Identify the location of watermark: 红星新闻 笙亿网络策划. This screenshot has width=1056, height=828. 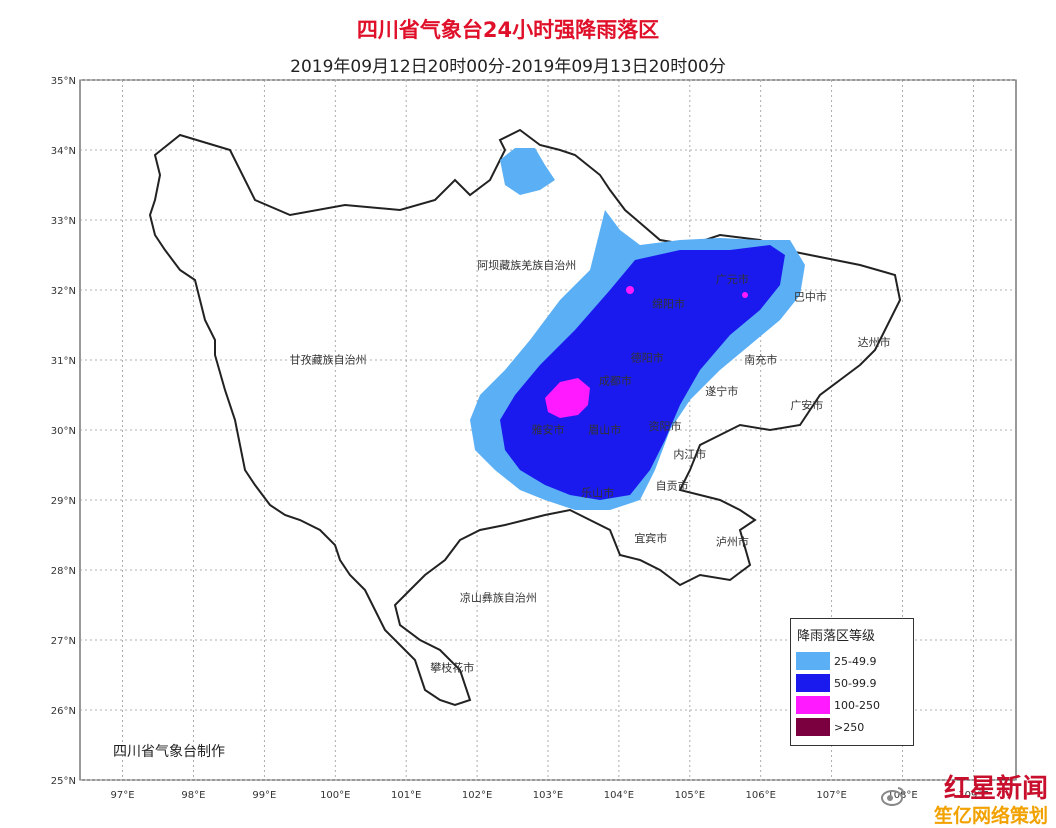
(991, 798).